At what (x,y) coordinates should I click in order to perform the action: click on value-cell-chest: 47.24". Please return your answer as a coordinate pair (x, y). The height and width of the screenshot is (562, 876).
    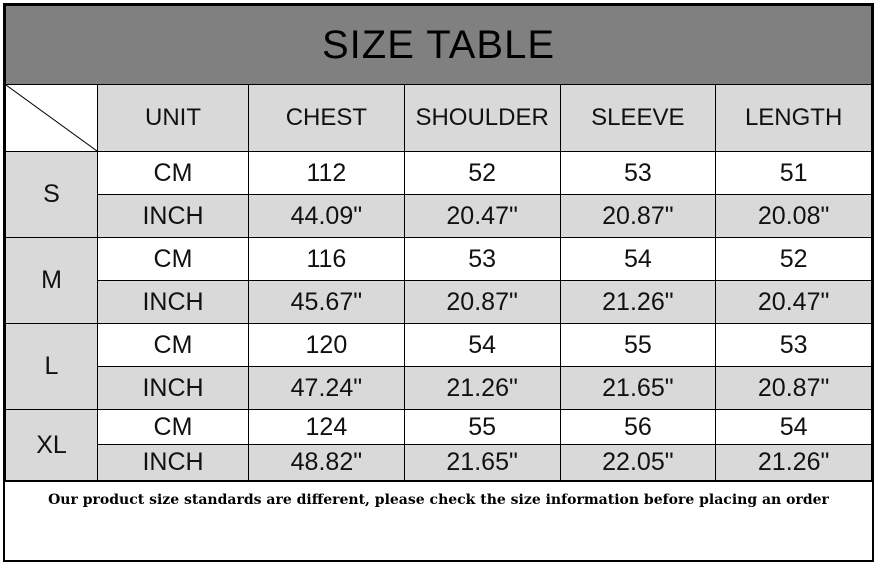
    Looking at the image, I should click on (326, 388).